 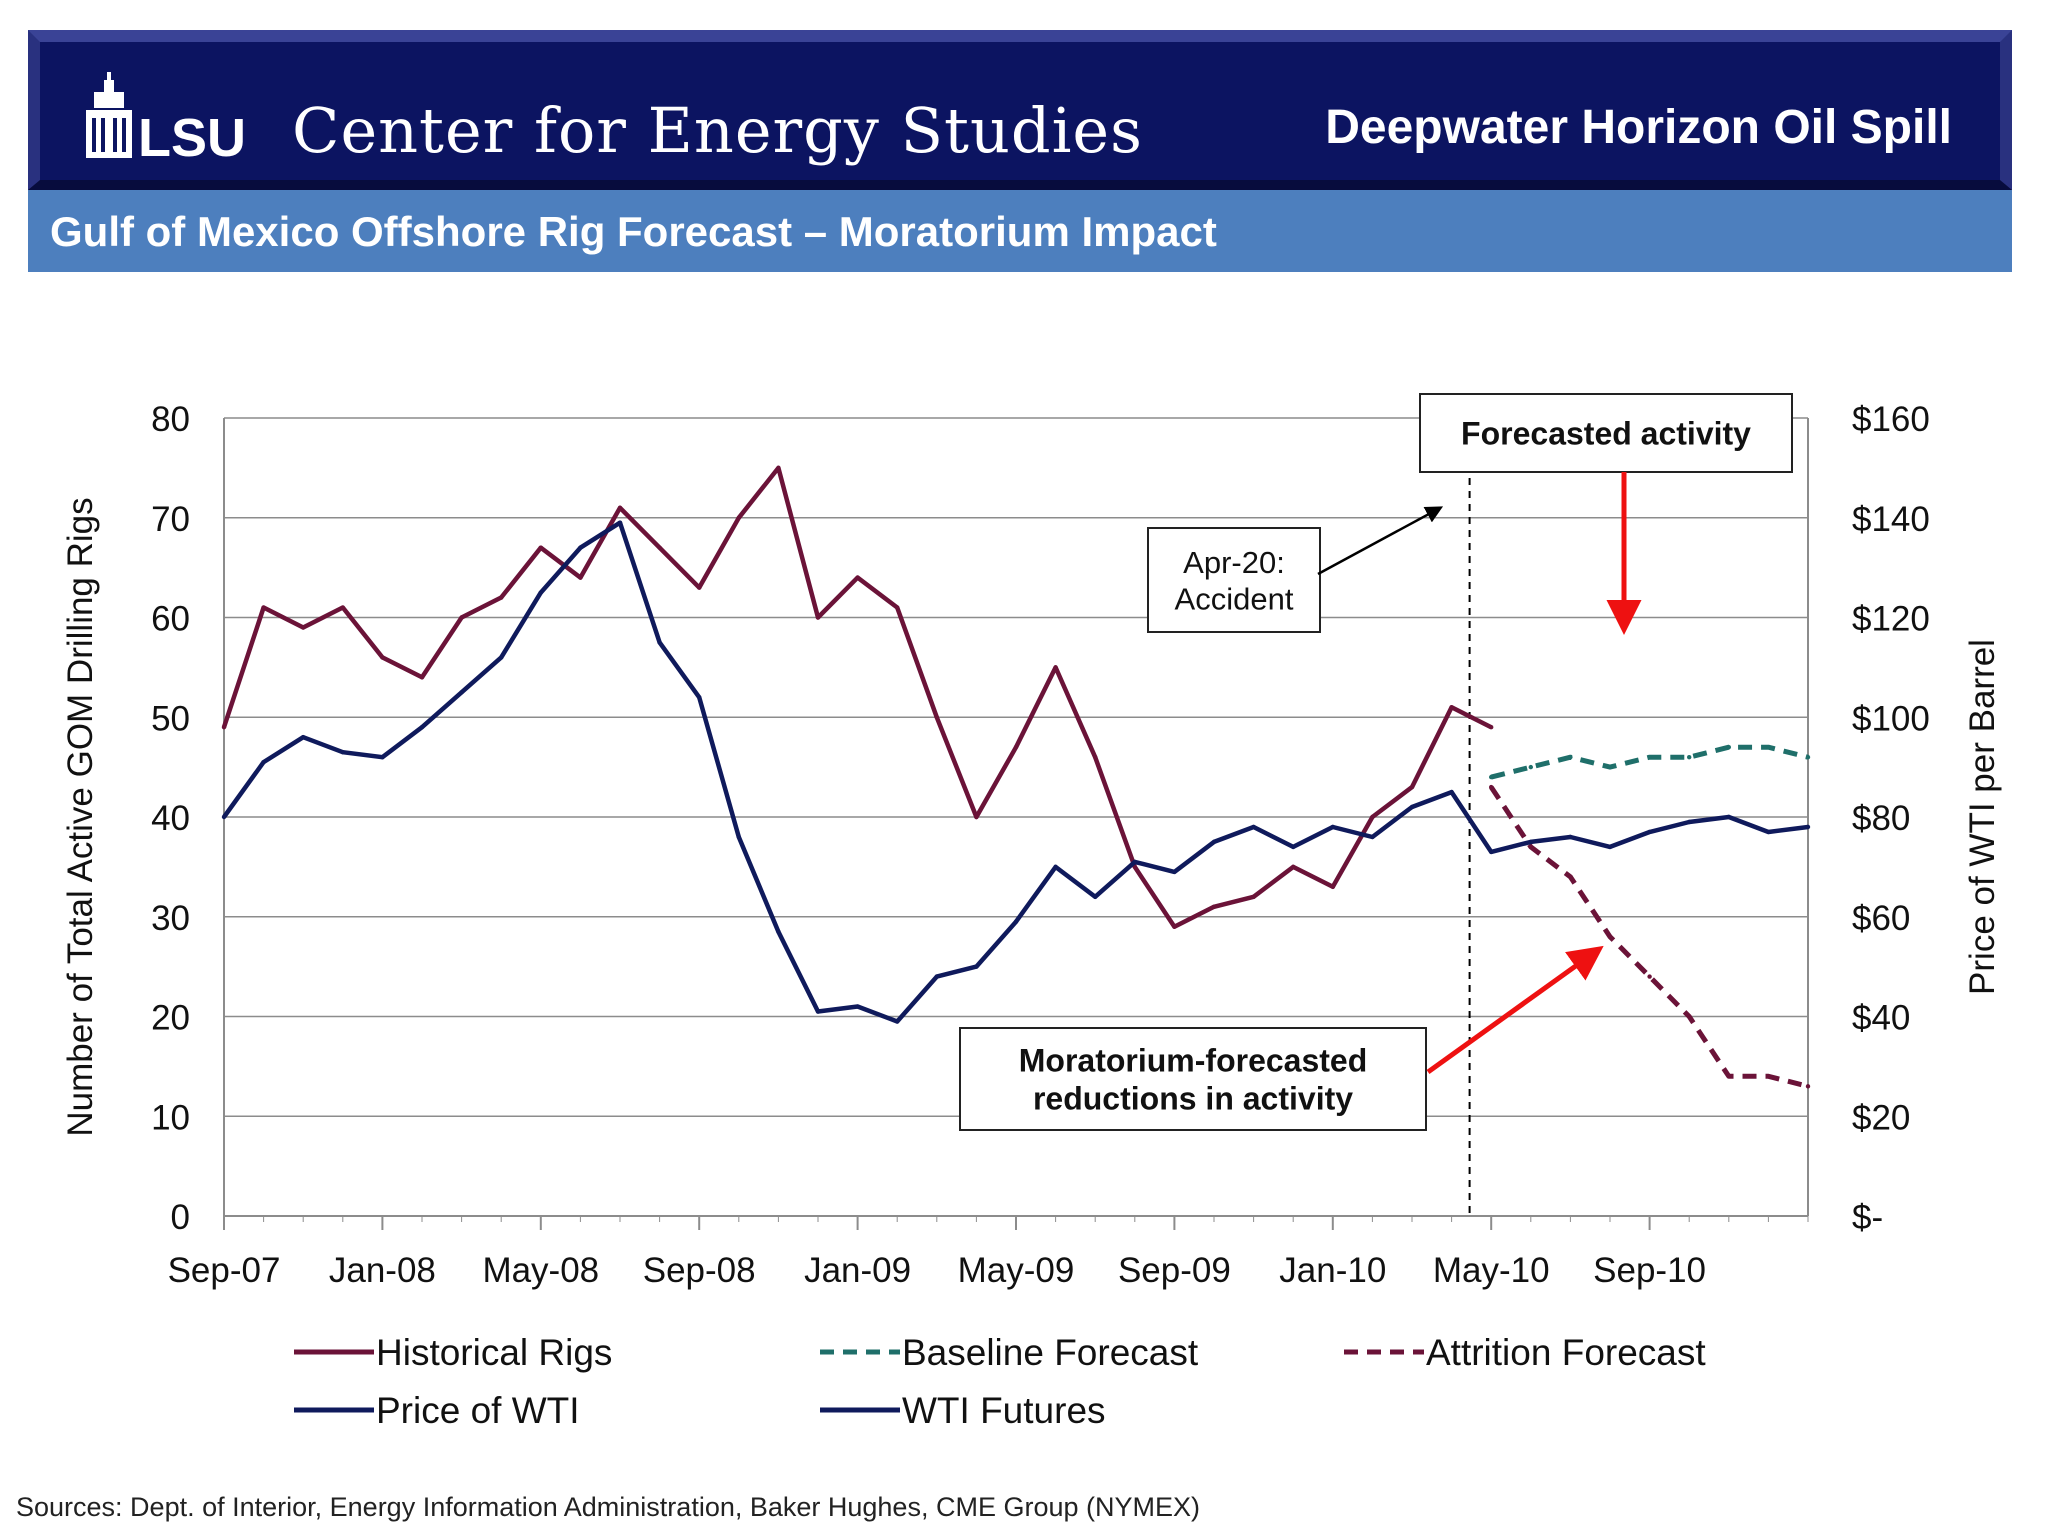 What do you see at coordinates (453, 1352) in the screenshot?
I see `legend-item-historical-rigs: Historical Rigs` at bounding box center [453, 1352].